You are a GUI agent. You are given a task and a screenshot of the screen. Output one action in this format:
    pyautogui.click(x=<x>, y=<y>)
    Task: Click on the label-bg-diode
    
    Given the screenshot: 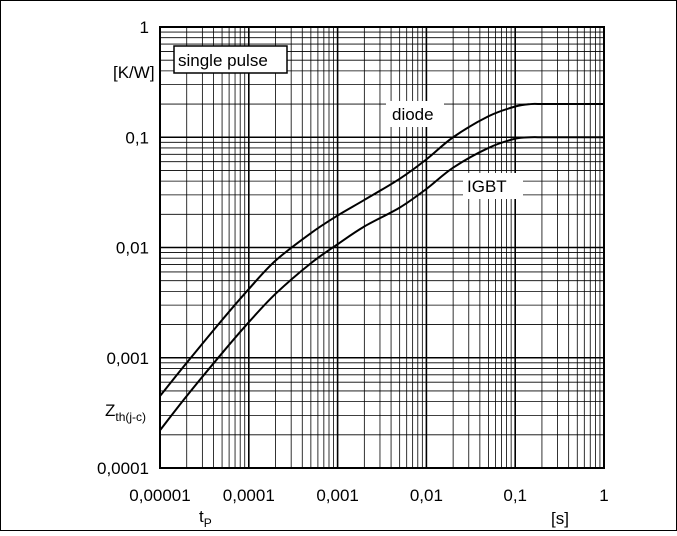 What is the action you would take?
    pyautogui.click(x=415, y=114)
    